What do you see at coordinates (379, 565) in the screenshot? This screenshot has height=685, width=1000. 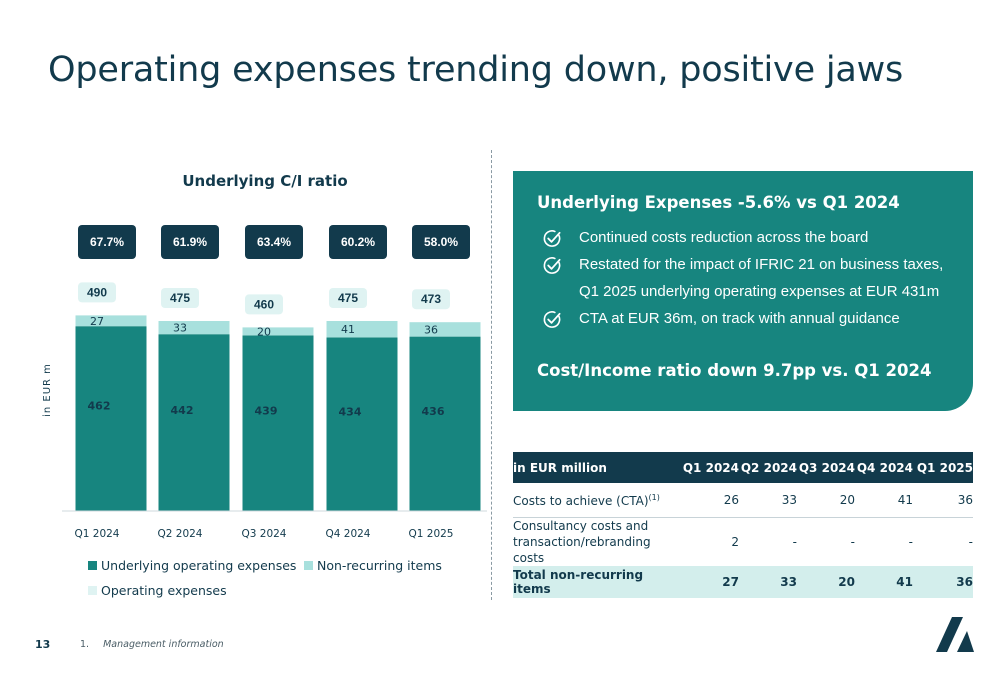 I see `legend-label: Non-recurring items` at bounding box center [379, 565].